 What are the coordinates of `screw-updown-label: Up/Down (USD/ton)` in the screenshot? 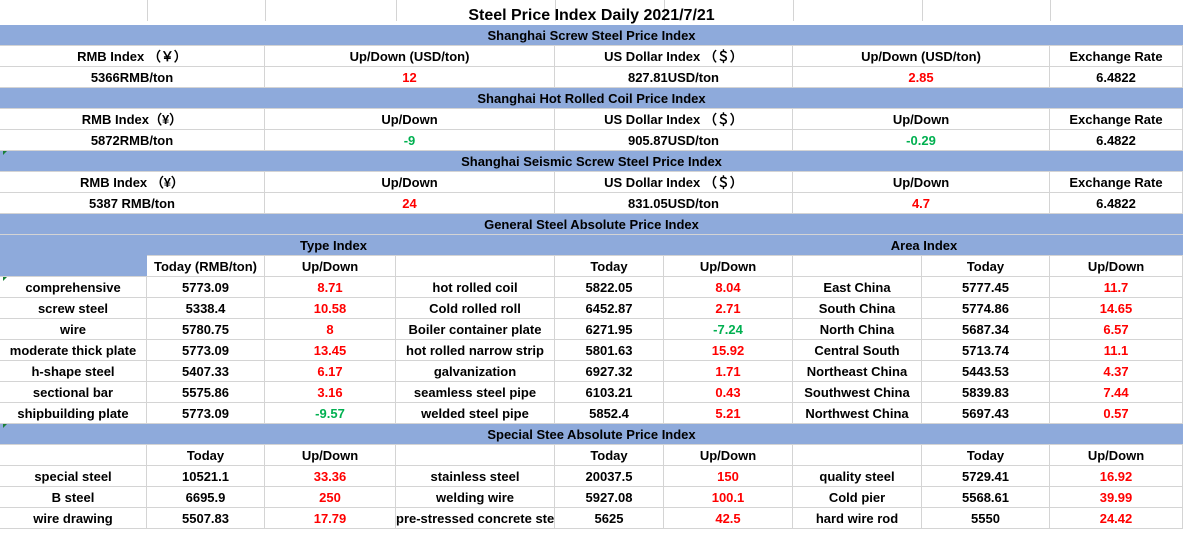 It's located at (410, 56).